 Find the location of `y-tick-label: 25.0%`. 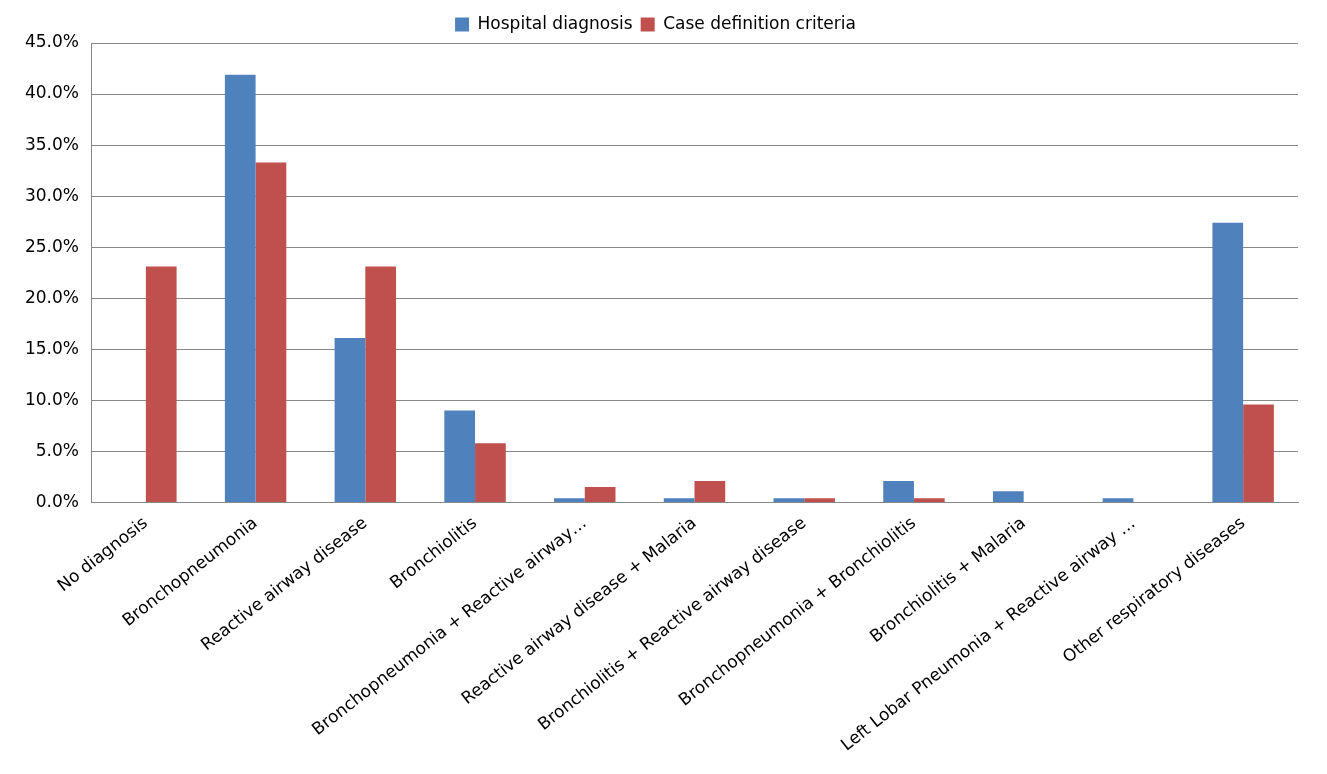

y-tick-label: 25.0% is located at coordinates (51, 245).